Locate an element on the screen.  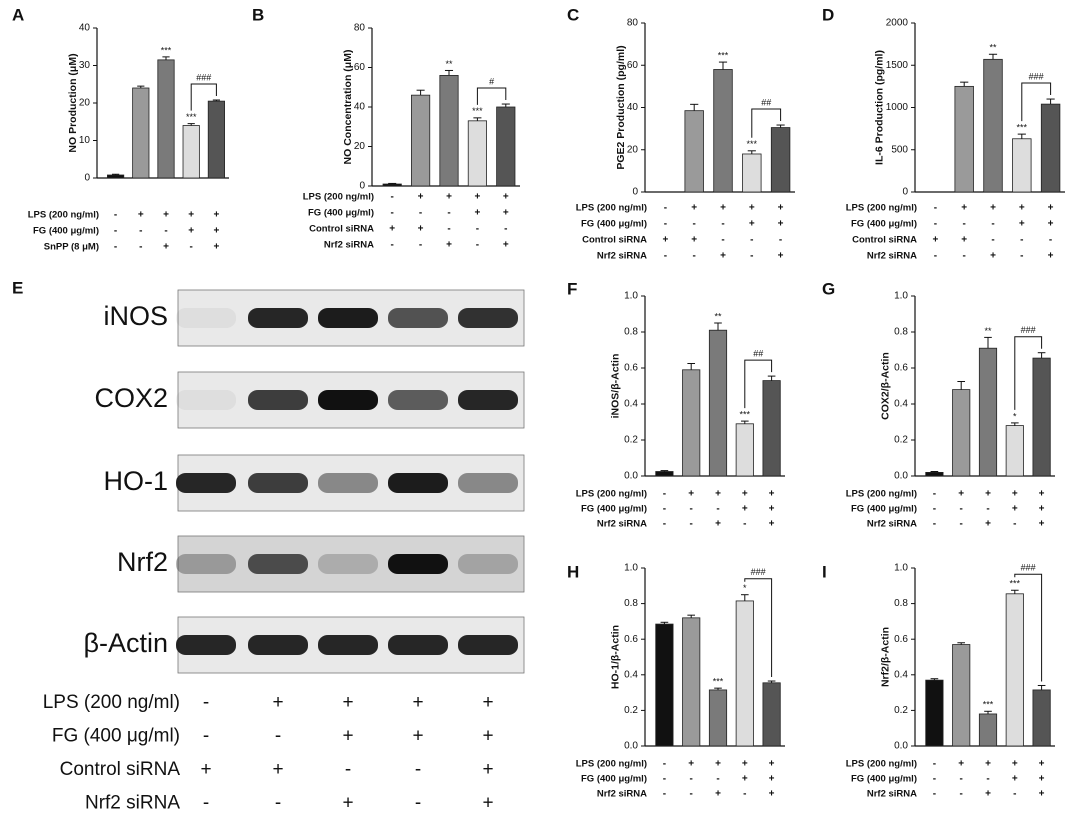
y-tick-label: 0 is located at coordinates (905, 192).